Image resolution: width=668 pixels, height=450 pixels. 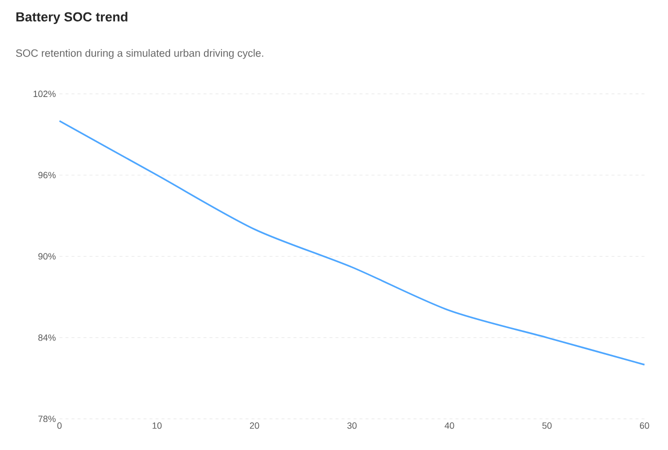 I want to click on x-tick-label: 40, so click(x=449, y=425).